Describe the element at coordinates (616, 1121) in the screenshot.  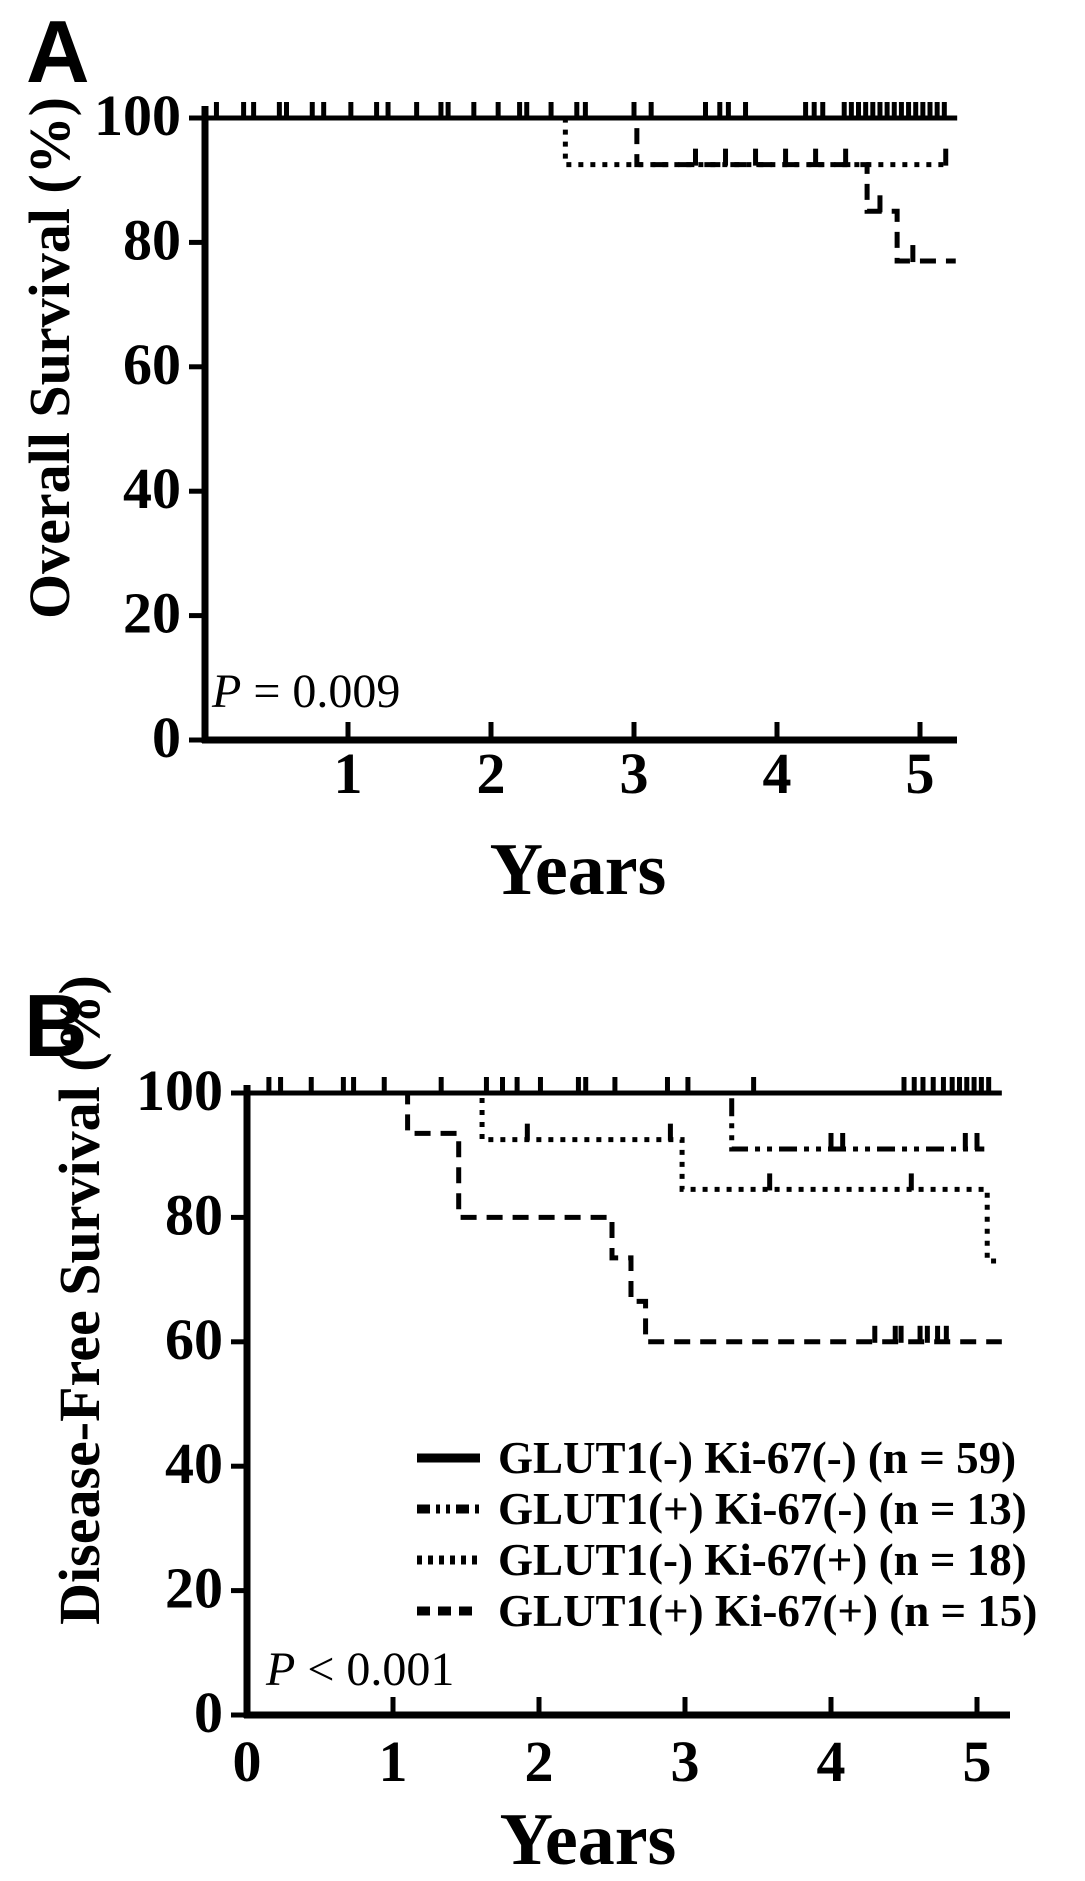
I see `panel-b-curve-dashdotdot` at that location.